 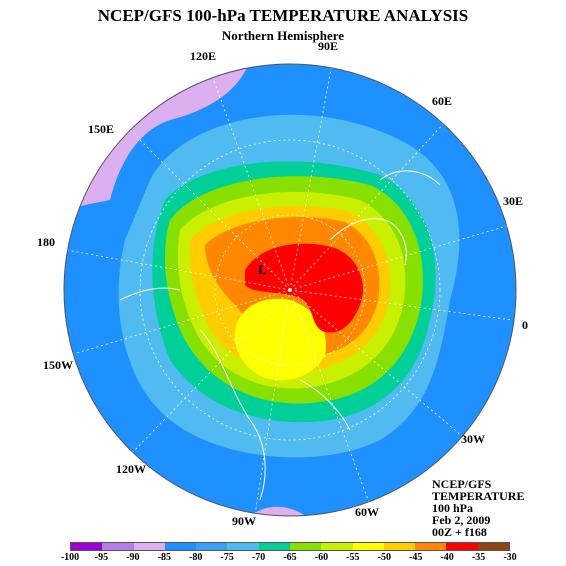 I want to click on info-date: Feb 2, 2009, so click(x=461, y=520).